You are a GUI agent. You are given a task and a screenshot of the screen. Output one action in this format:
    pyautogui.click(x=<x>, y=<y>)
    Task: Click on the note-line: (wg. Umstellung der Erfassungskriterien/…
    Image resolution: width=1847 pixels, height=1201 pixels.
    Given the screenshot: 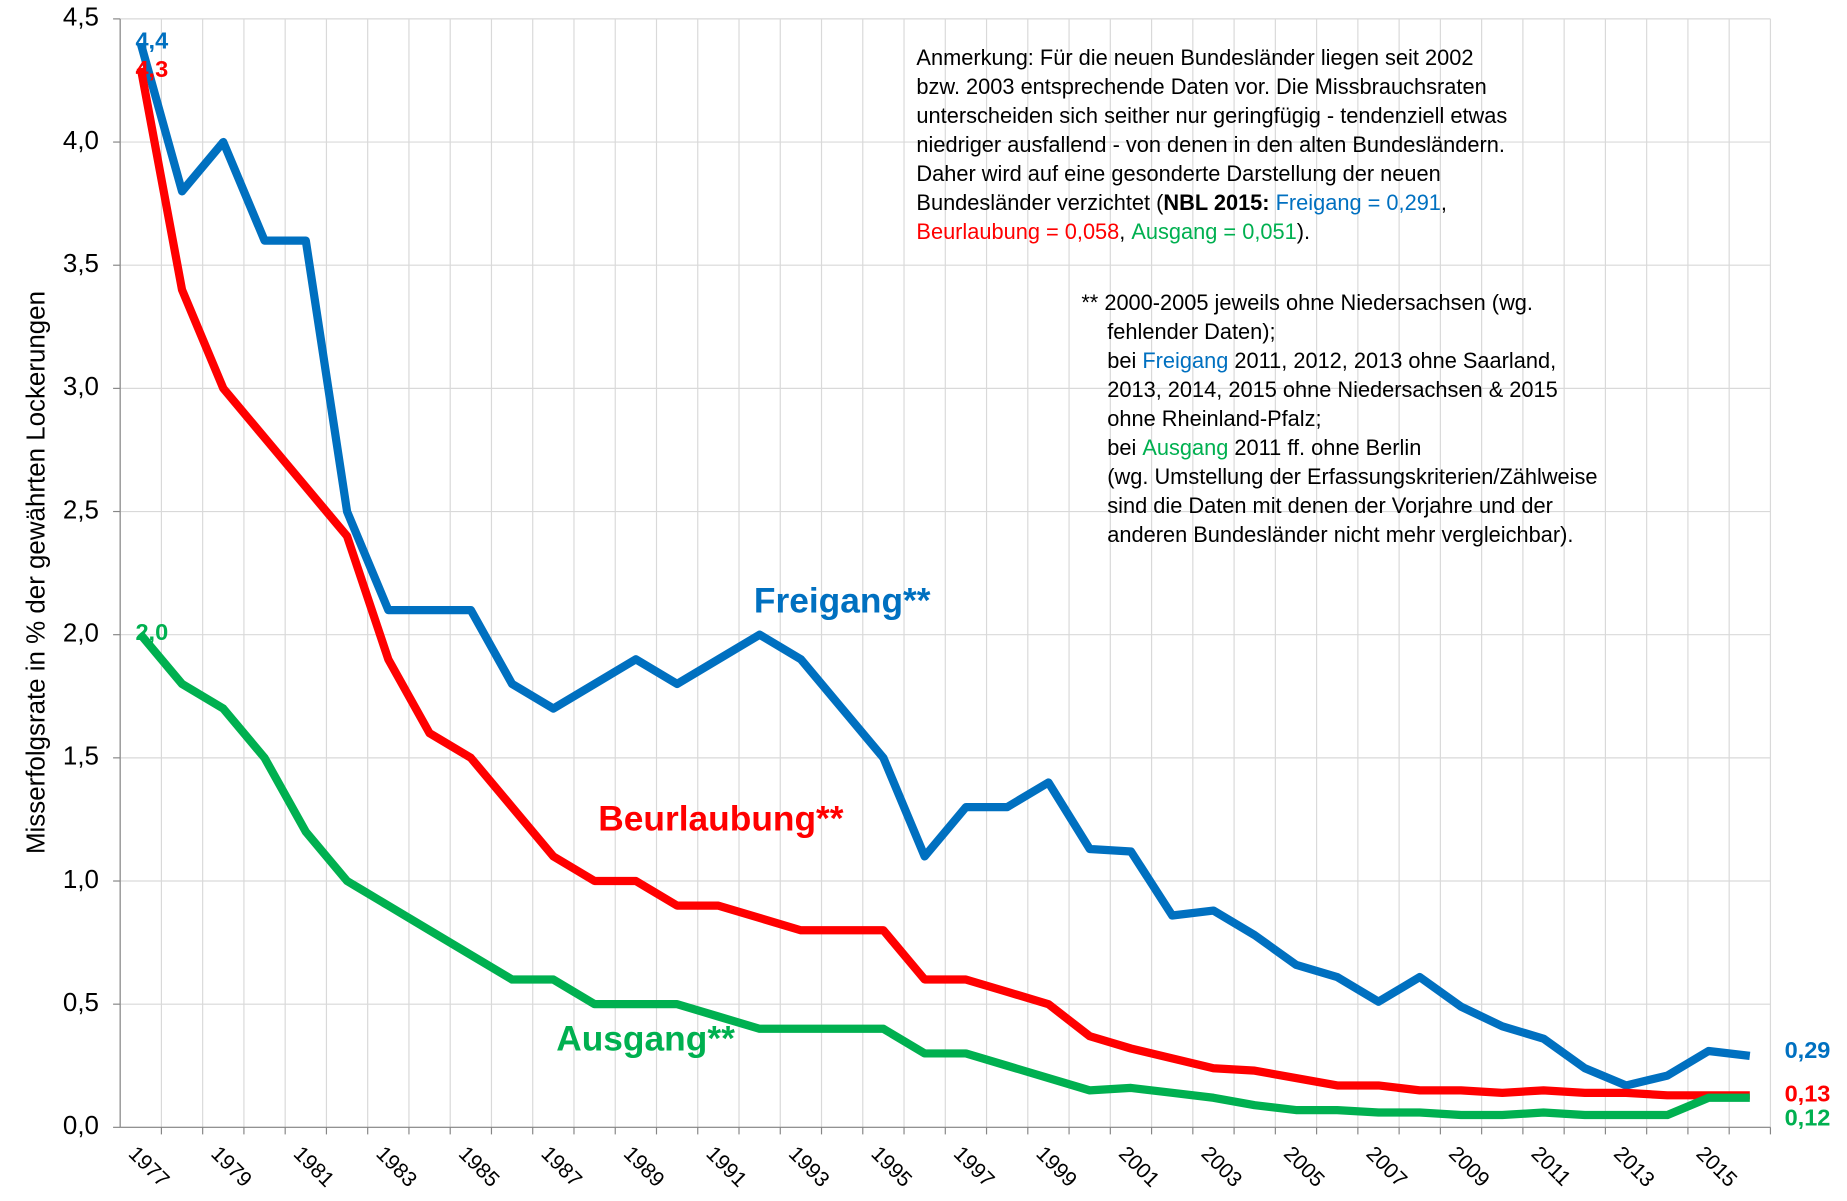 What is the action you would take?
    pyautogui.click(x=1352, y=476)
    